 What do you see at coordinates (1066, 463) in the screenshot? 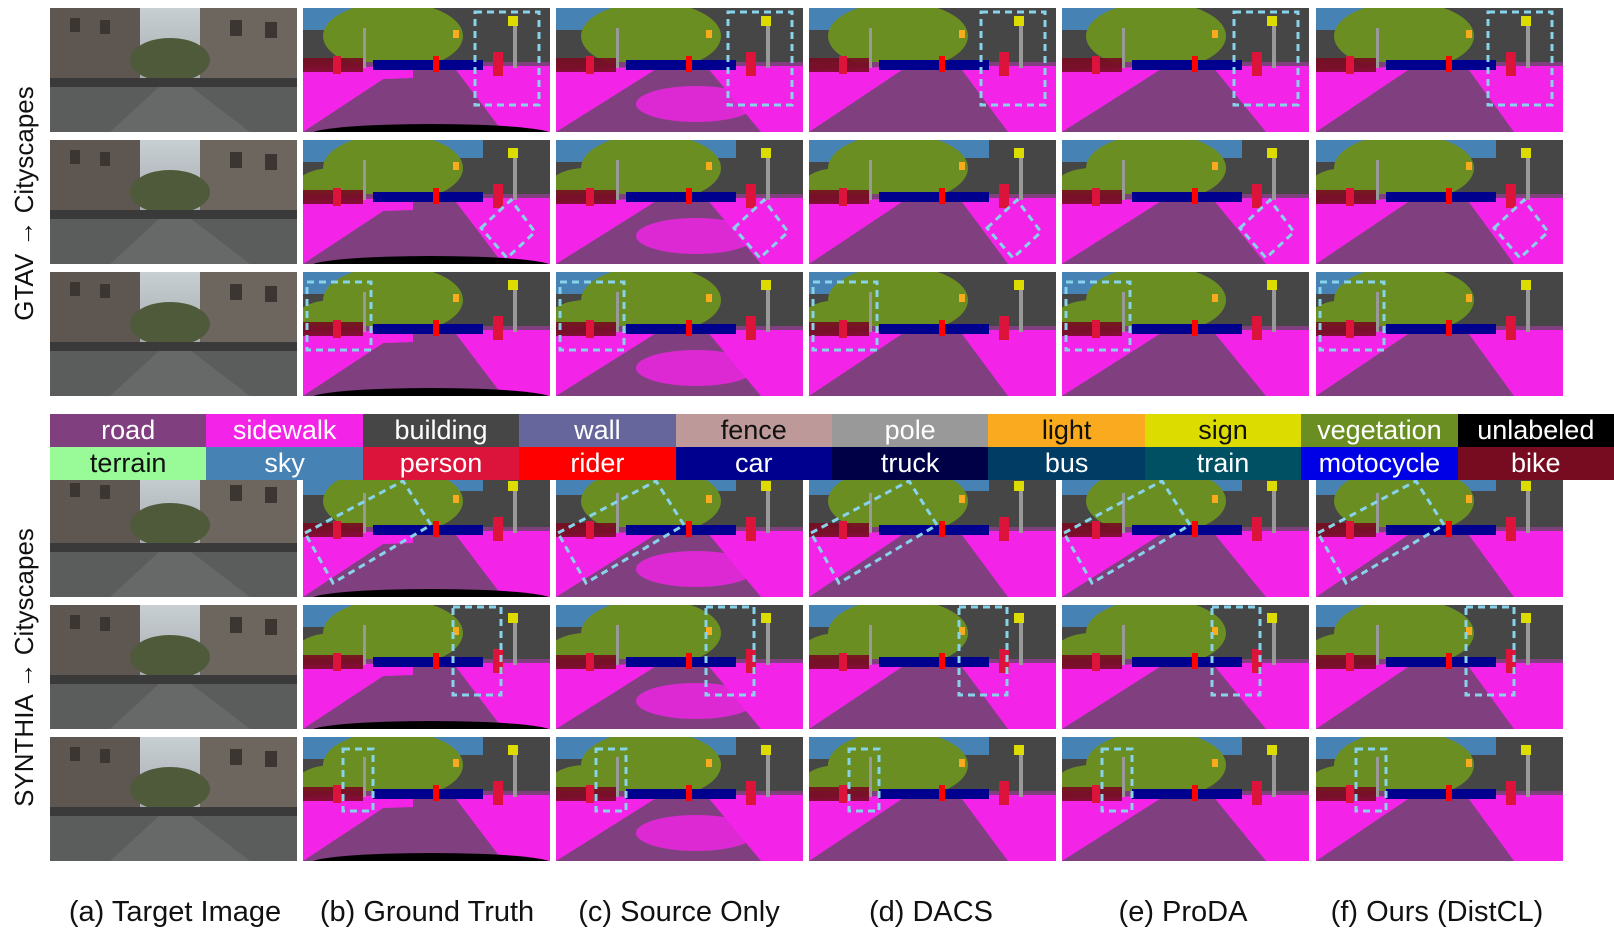
I see `legend-item-bus: bus` at bounding box center [1066, 463].